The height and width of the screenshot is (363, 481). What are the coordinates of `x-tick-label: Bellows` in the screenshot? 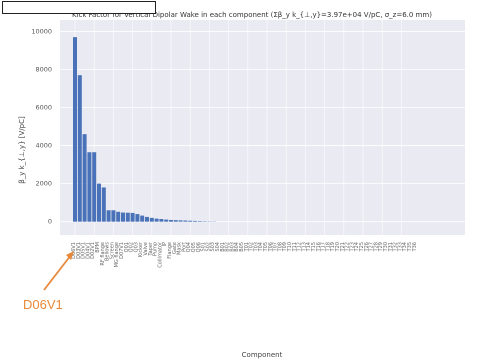 It's located at (108, 251).